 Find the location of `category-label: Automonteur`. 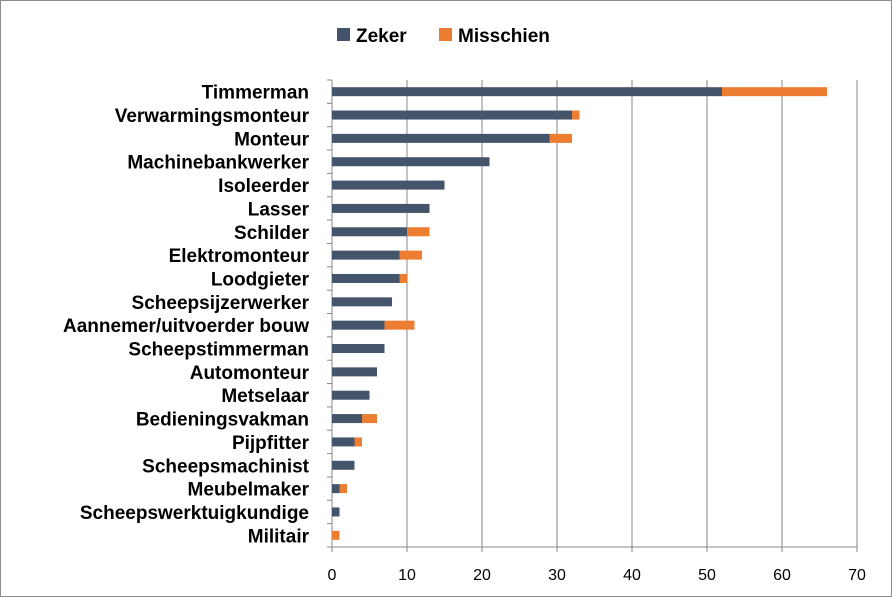

category-label: Automonteur is located at coordinates (250, 373).